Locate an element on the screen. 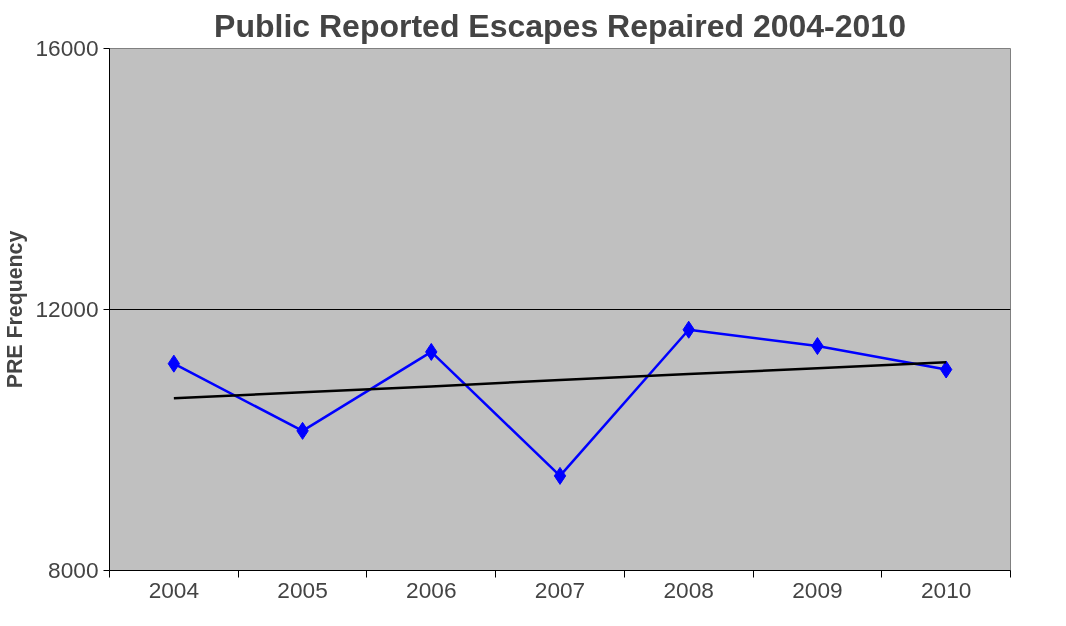  y-tick-label: 8000 is located at coordinates (73, 570).